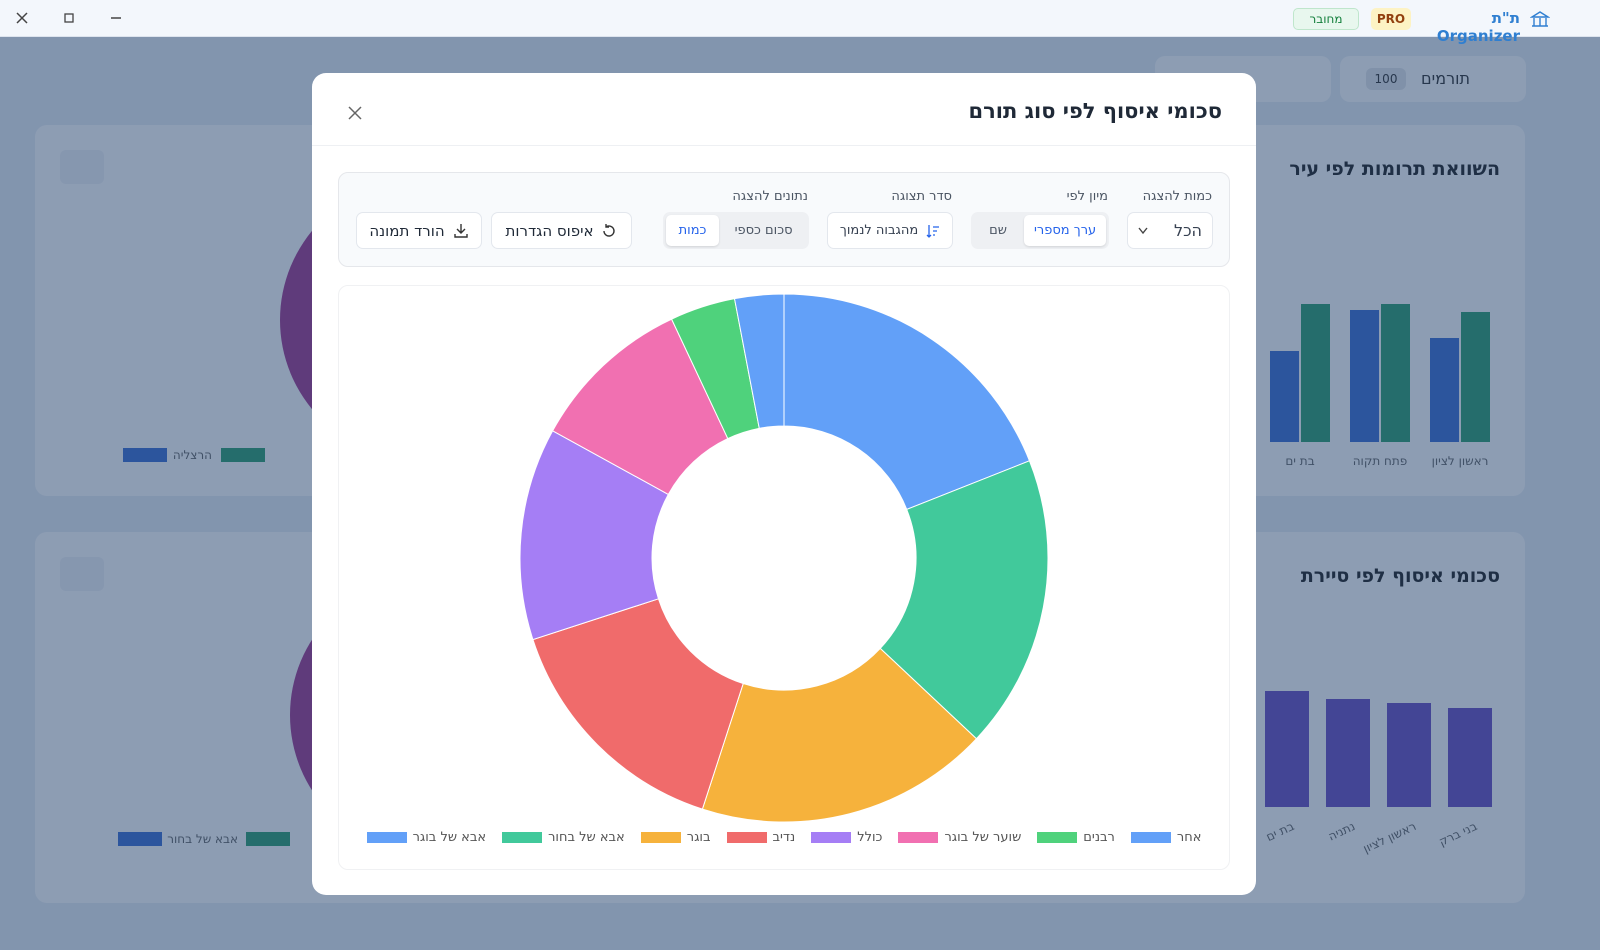 The width and height of the screenshot is (1600, 950). I want to click on legend-item: אבא של בוגר, so click(426, 837).